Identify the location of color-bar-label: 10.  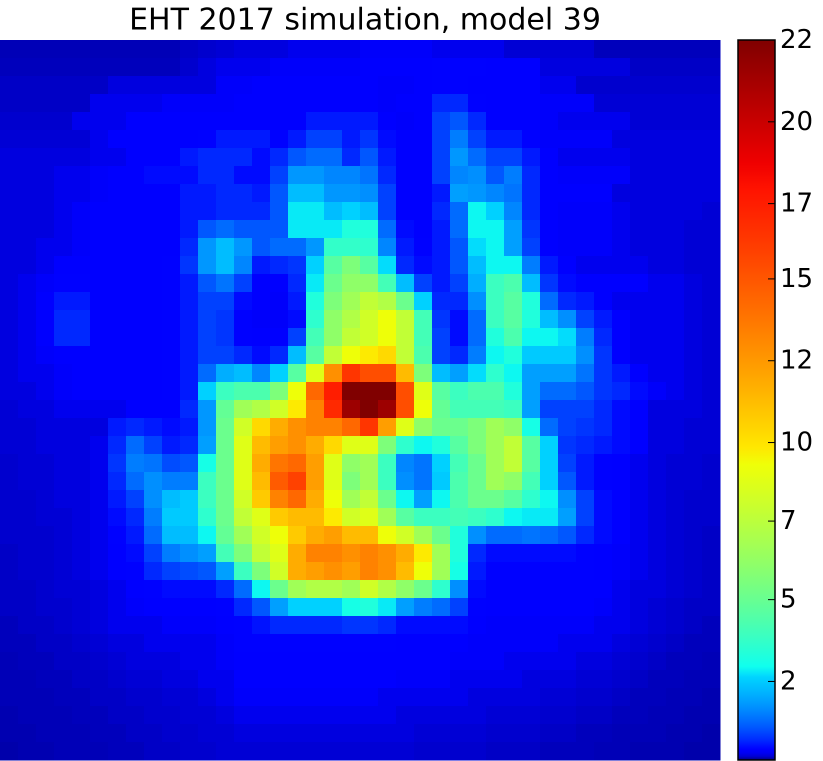
(797, 443).